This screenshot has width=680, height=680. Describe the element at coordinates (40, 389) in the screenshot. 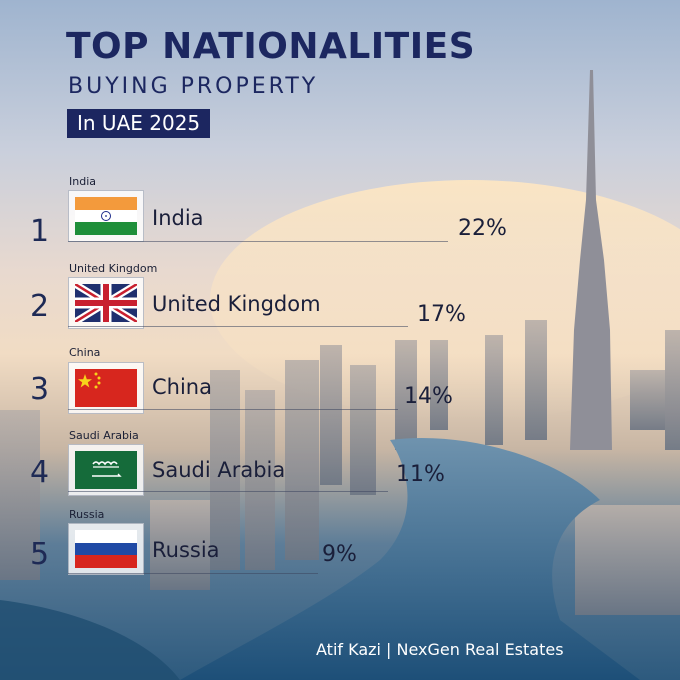

I see `rank-number: 3` at that location.